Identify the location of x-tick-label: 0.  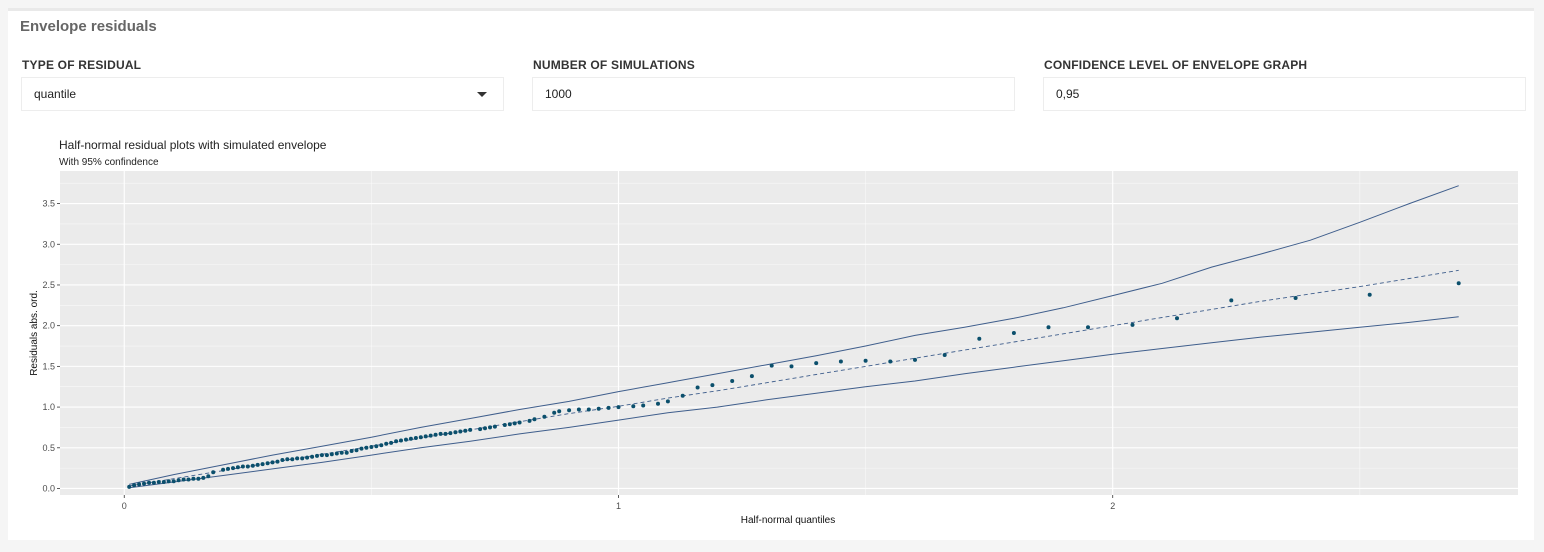
(124, 506).